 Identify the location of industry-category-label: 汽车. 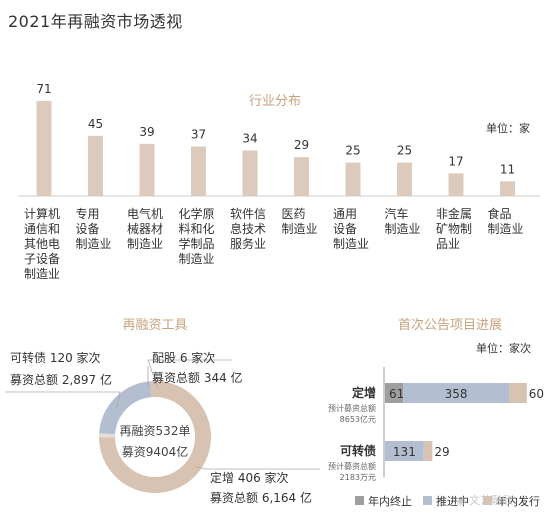
(397, 213).